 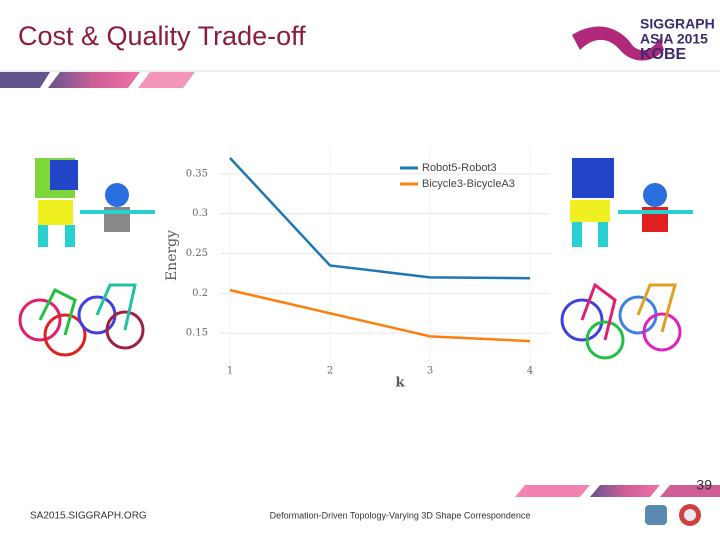 I want to click on x-tick-label: 3, so click(x=430, y=371).